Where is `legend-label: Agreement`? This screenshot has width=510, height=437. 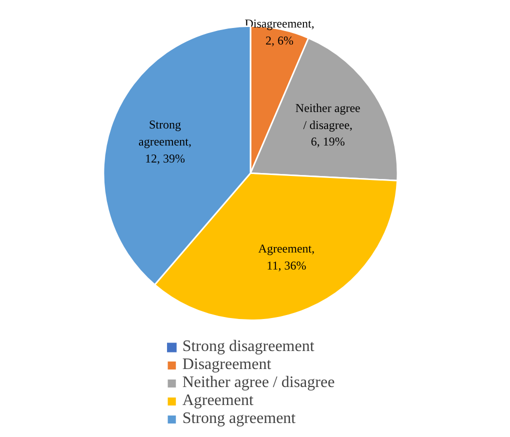 legend-label: Agreement is located at coordinates (218, 401).